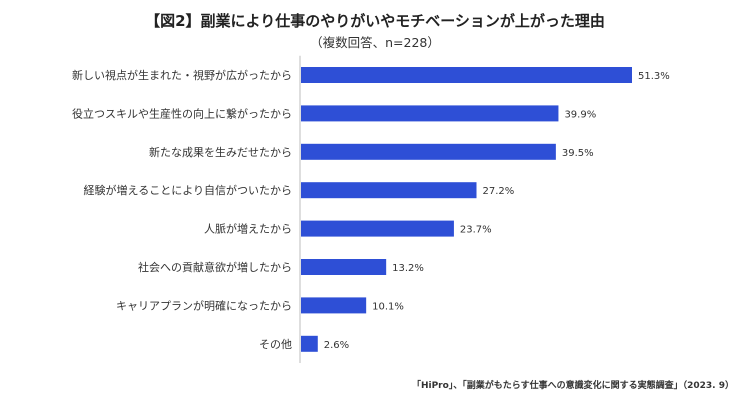 The image size is (750, 400). What do you see at coordinates (215, 267) in the screenshot?
I see `category-label: 社会への貢献意欲が増したから` at bounding box center [215, 267].